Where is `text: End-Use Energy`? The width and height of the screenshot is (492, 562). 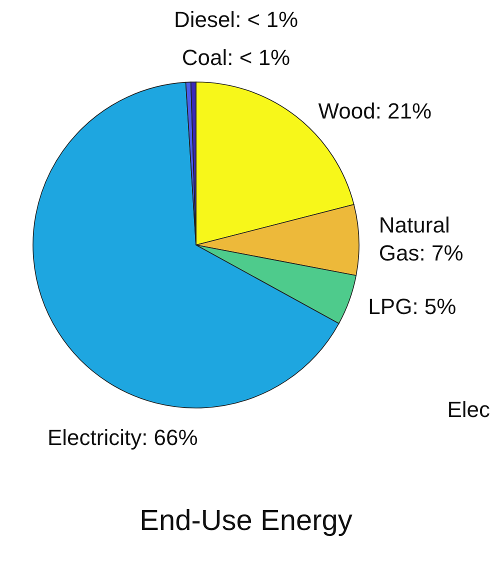
text: End-Use Energy is located at coordinates (246, 521).